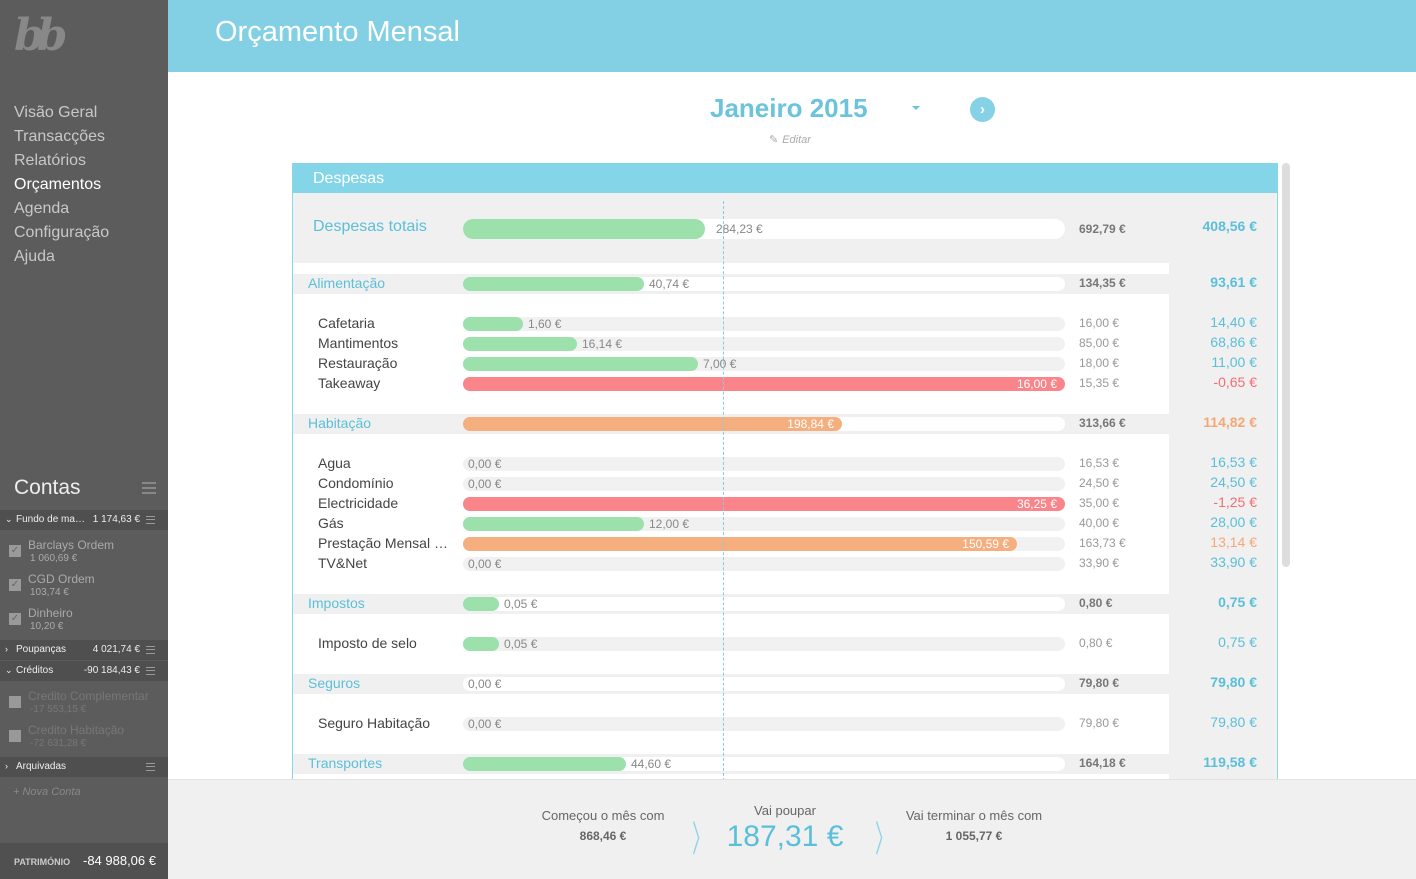 The image size is (1416, 879). I want to click on subcategory-row: Seguro Habitação 0,00 € 79,80 € 79,80 €, so click(785, 724).